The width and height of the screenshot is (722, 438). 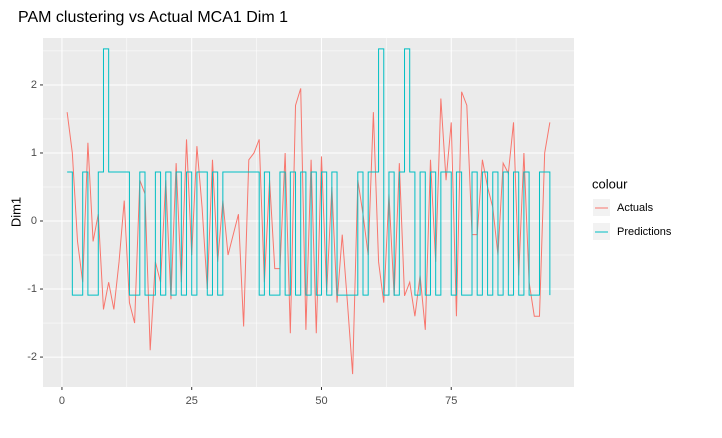 What do you see at coordinates (32, 289) in the screenshot?
I see `y-tick-label: -1` at bounding box center [32, 289].